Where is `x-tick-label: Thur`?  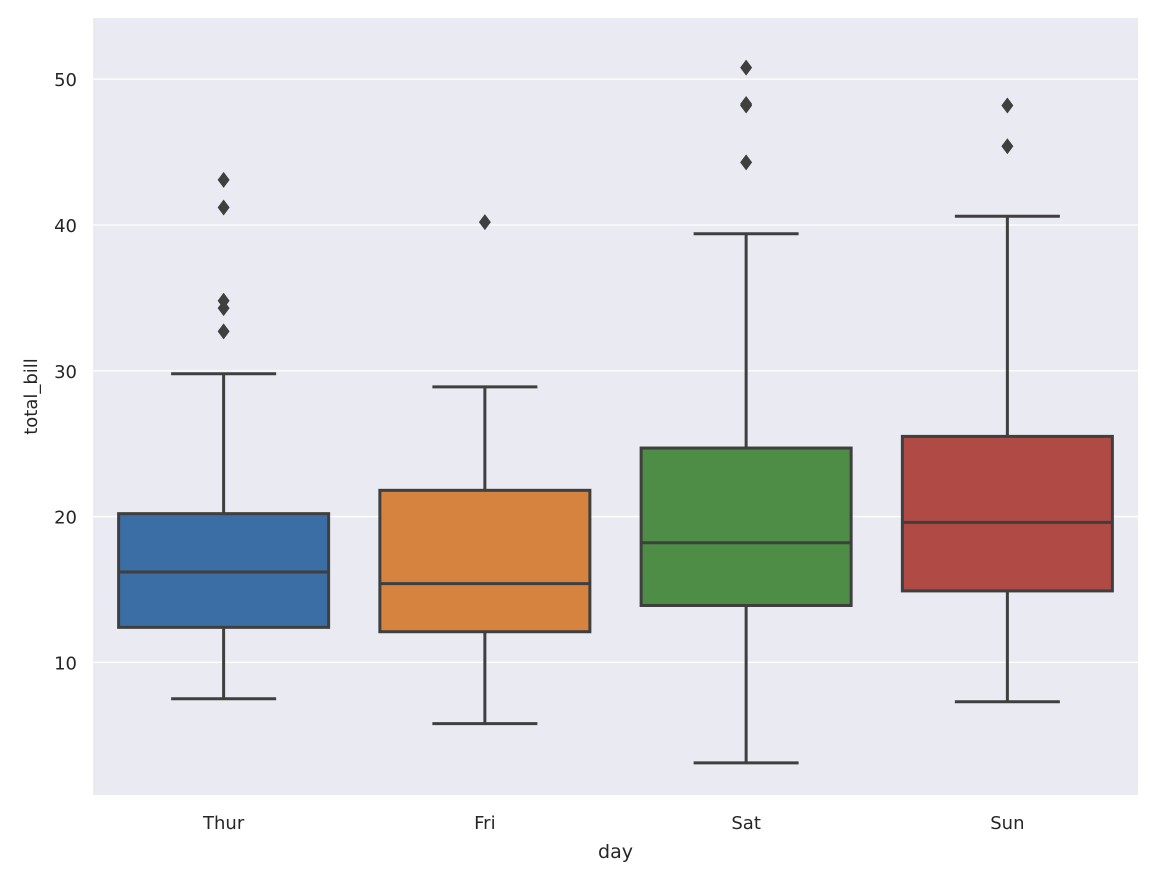
x-tick-label: Thur is located at coordinates (223, 823).